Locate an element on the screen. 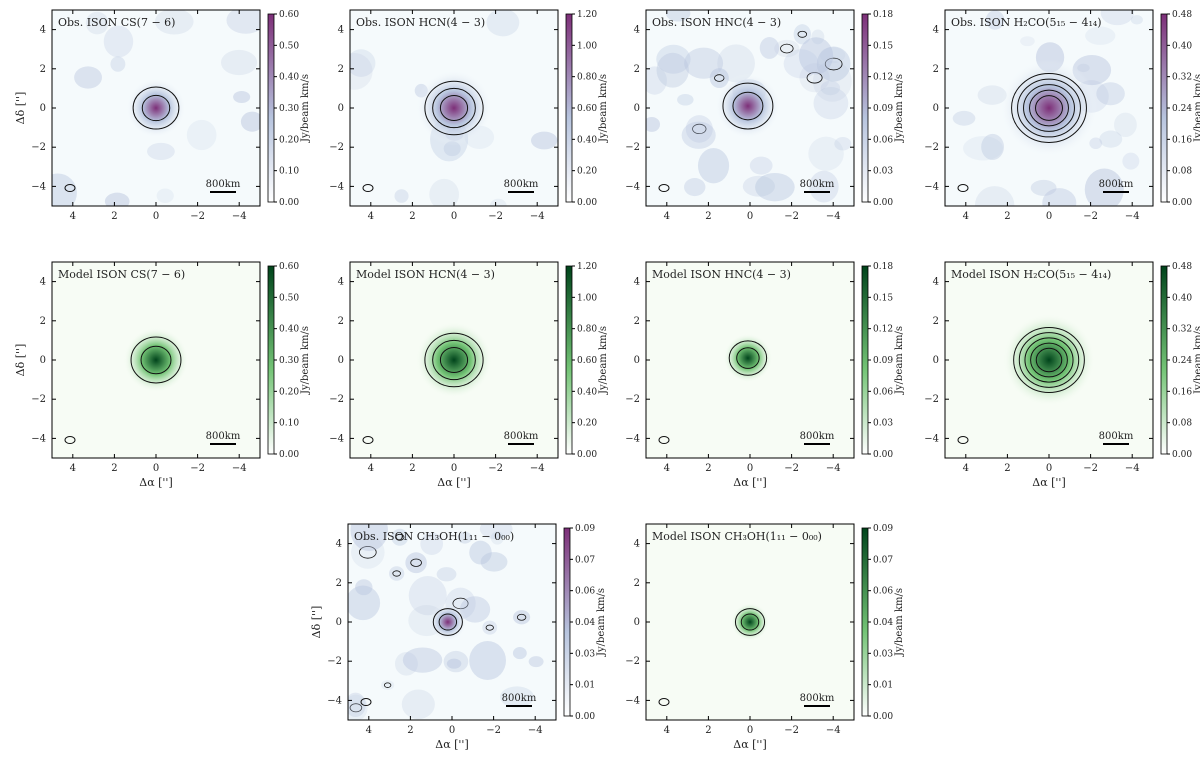 This screenshot has width=1200, height=764. x-axis-label: Δα [''] is located at coordinates (452, 744).